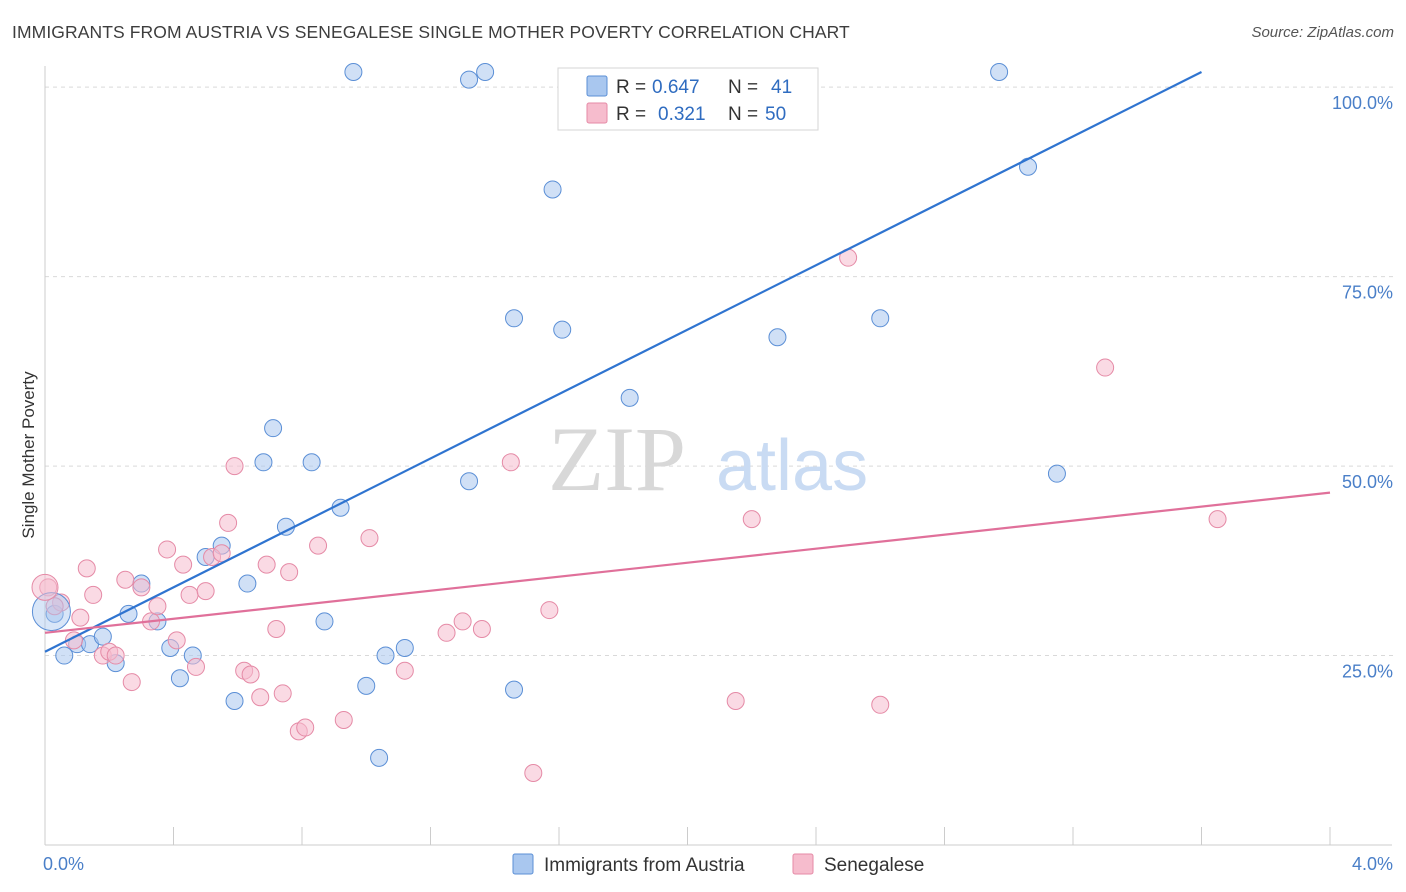 The image size is (1406, 892). I want to click on stats-legend-pink-swatch, so click(597, 113).